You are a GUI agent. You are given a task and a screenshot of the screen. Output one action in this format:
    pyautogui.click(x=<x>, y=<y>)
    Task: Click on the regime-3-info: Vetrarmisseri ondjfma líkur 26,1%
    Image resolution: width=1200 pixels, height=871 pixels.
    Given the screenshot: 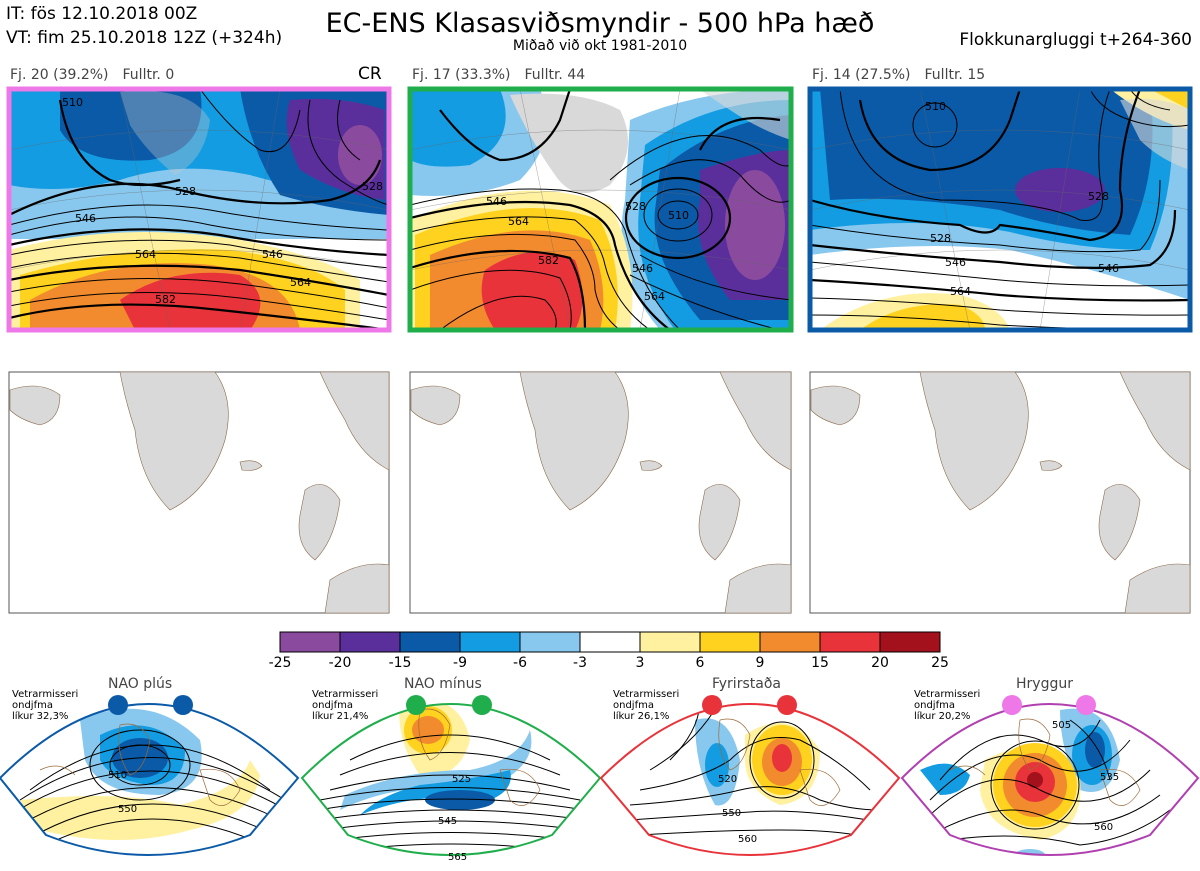 What is the action you would take?
    pyautogui.click(x=646, y=705)
    